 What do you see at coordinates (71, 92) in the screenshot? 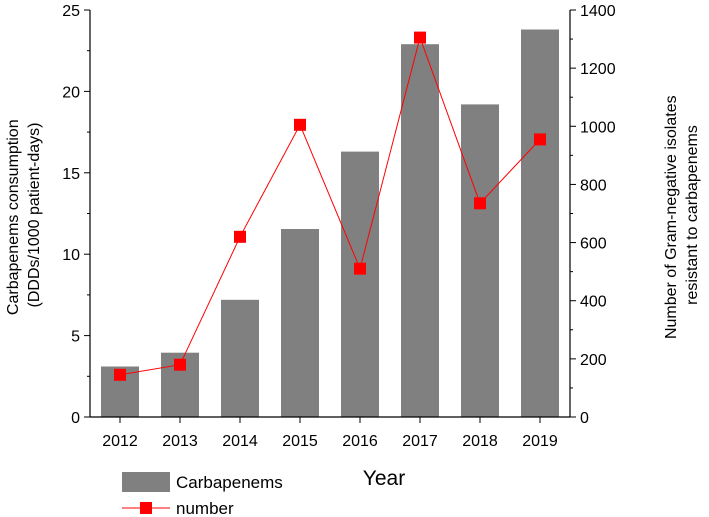
I see `y-left-tick-label: 20` at bounding box center [71, 92].